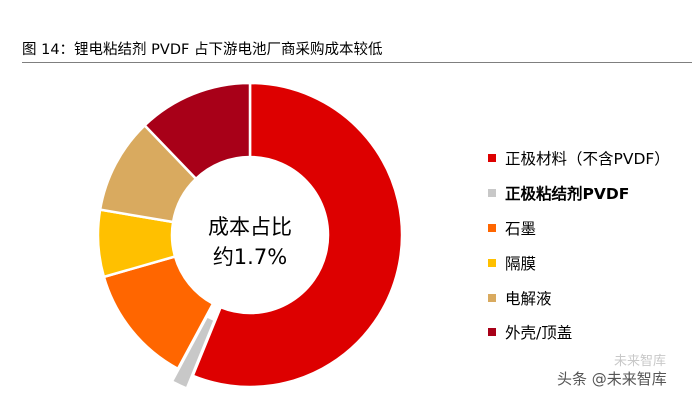  What do you see at coordinates (579, 262) in the screenshot?
I see `legend-item-3: 隔膜` at bounding box center [579, 262].